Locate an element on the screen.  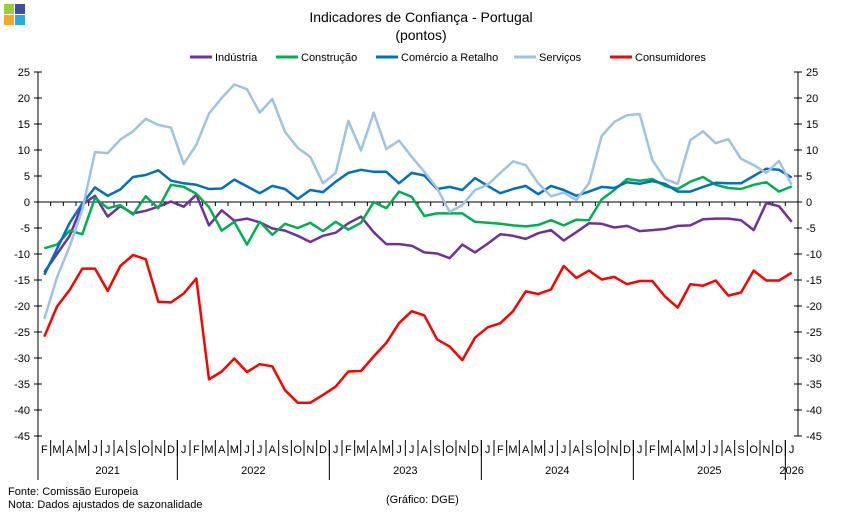
y-tick-label-right: -20 is located at coordinates (814, 307).